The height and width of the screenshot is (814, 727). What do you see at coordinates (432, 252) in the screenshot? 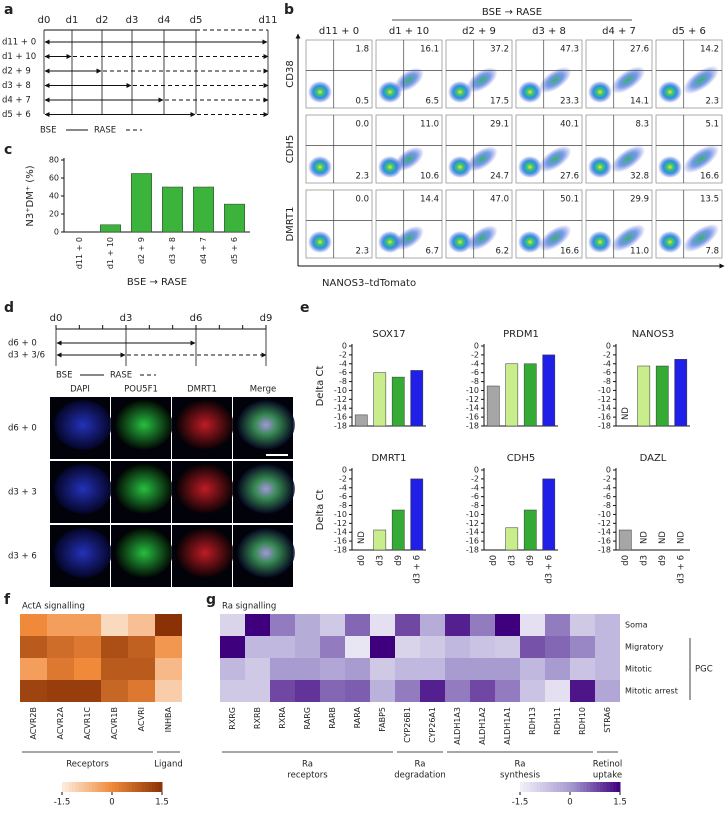
I see `quadrant-value: 6.7` at bounding box center [432, 252].